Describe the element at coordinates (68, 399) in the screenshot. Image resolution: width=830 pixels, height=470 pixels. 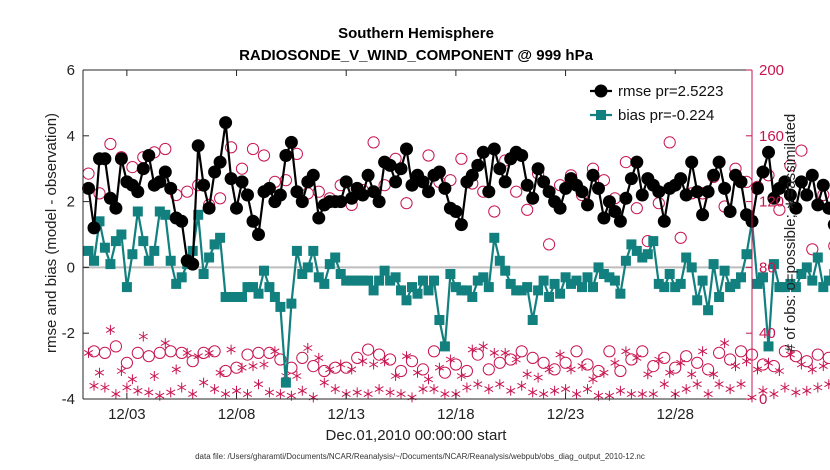
I see `y-tick-label: -4` at that location.